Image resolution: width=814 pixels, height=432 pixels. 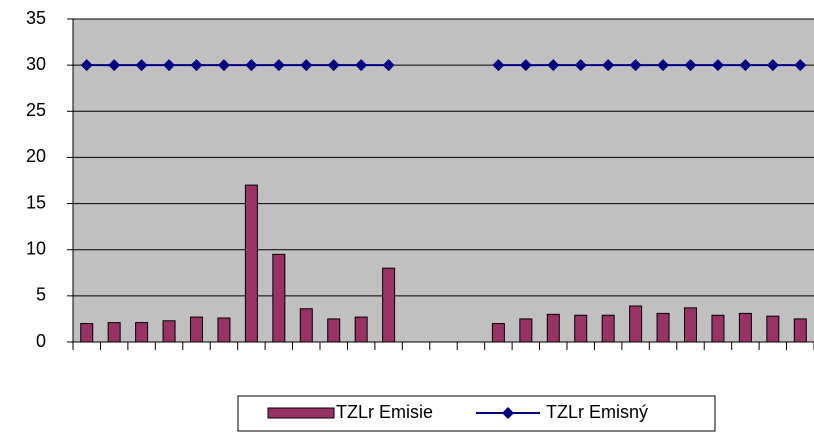 I want to click on y-tick-label: 30, so click(x=36, y=64).